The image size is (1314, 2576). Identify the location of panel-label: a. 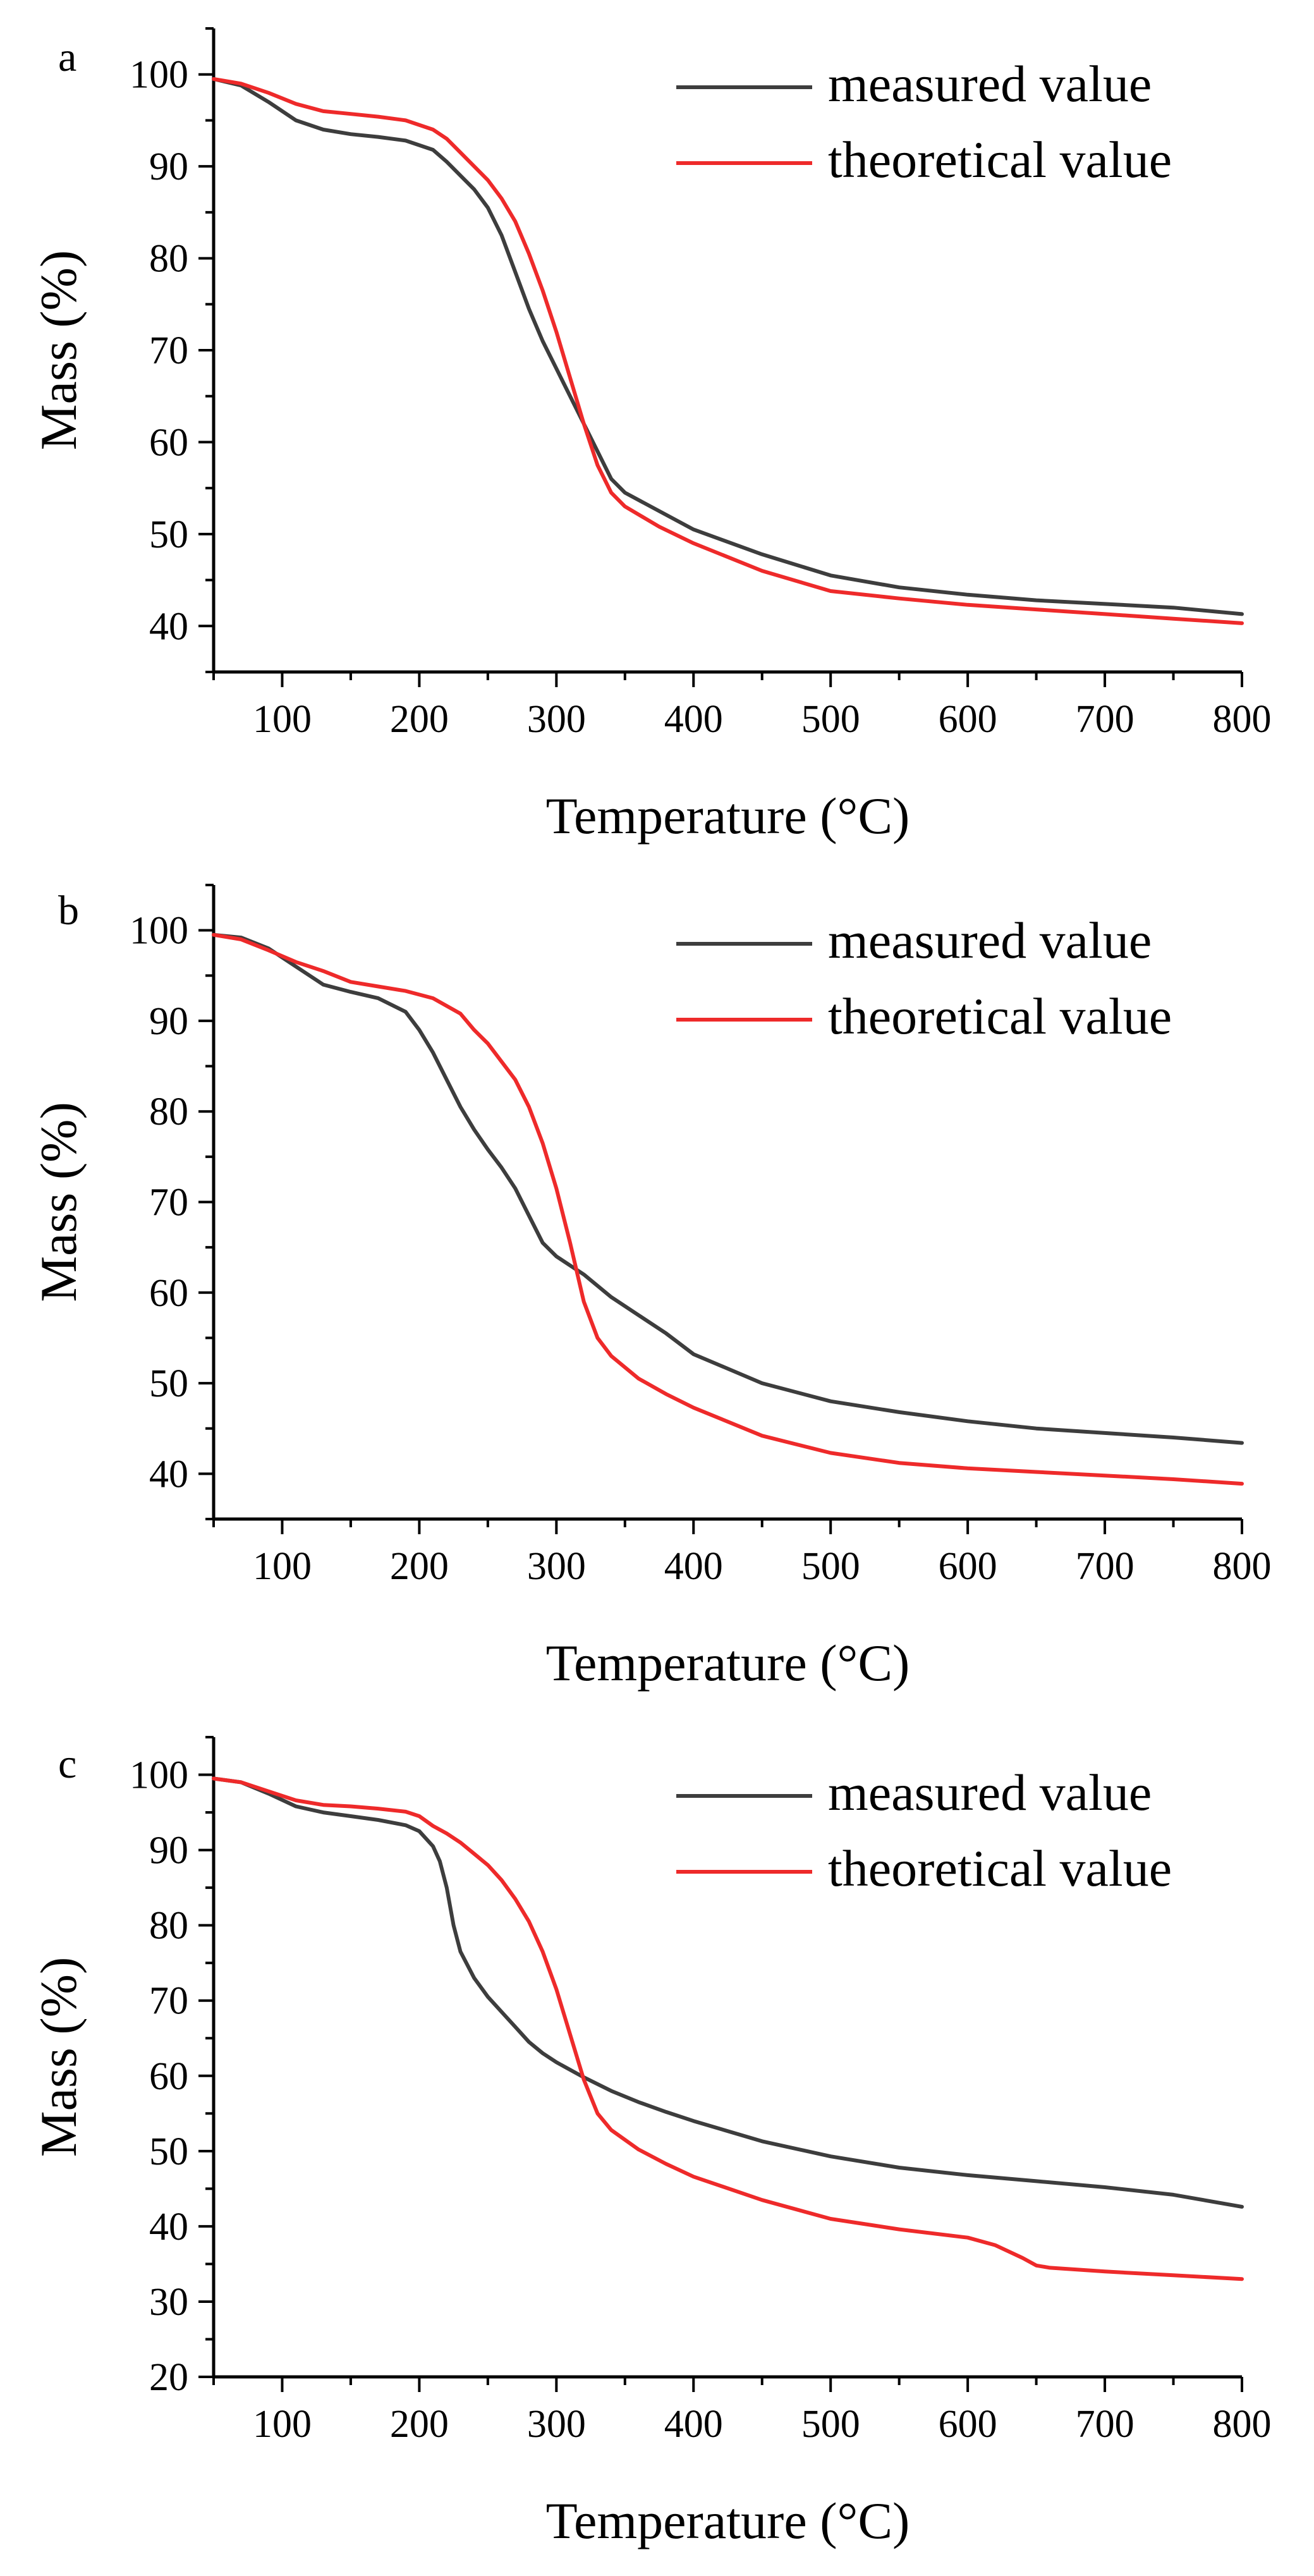
(67, 57).